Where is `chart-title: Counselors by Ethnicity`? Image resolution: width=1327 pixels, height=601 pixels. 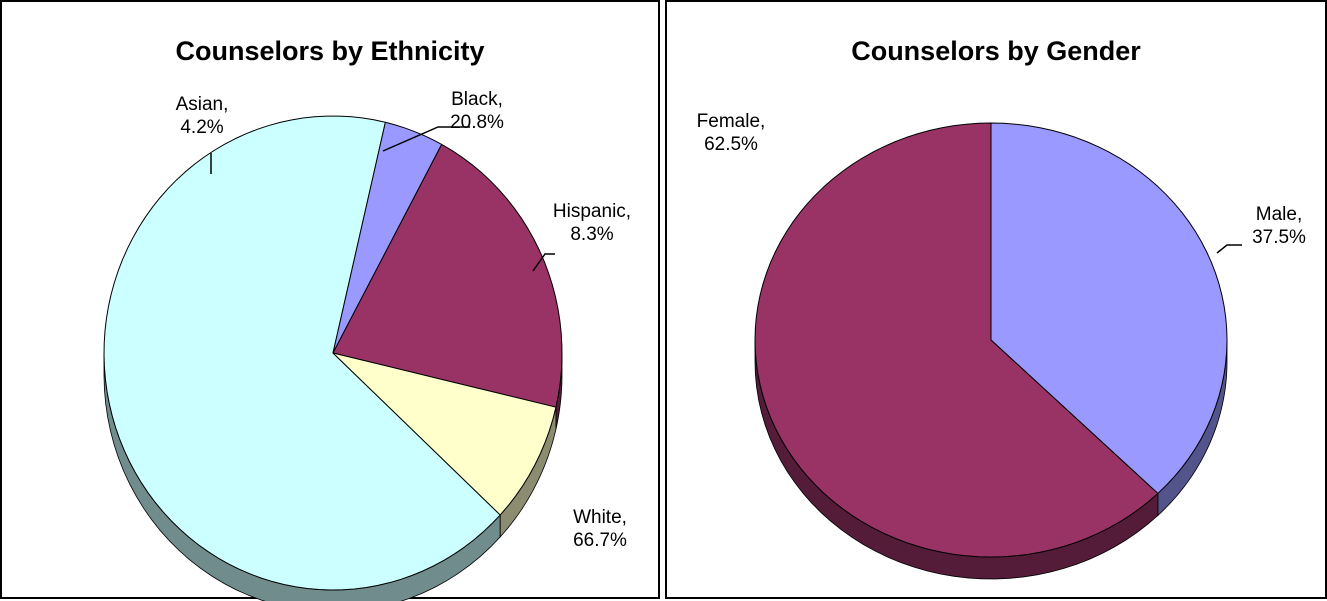
chart-title: Counselors by Ethnicity is located at coordinates (330, 51).